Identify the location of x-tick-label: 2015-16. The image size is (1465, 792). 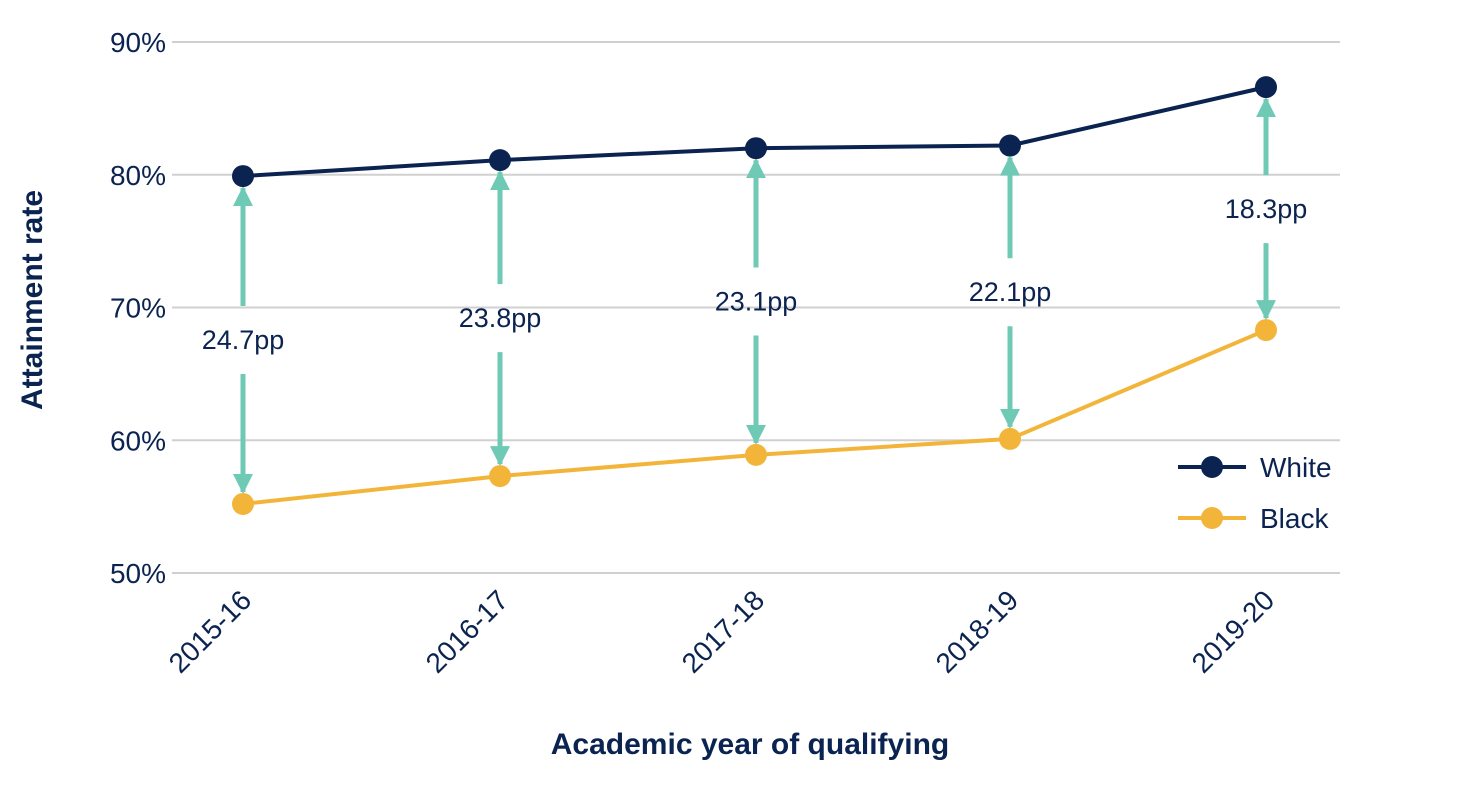
(210, 631).